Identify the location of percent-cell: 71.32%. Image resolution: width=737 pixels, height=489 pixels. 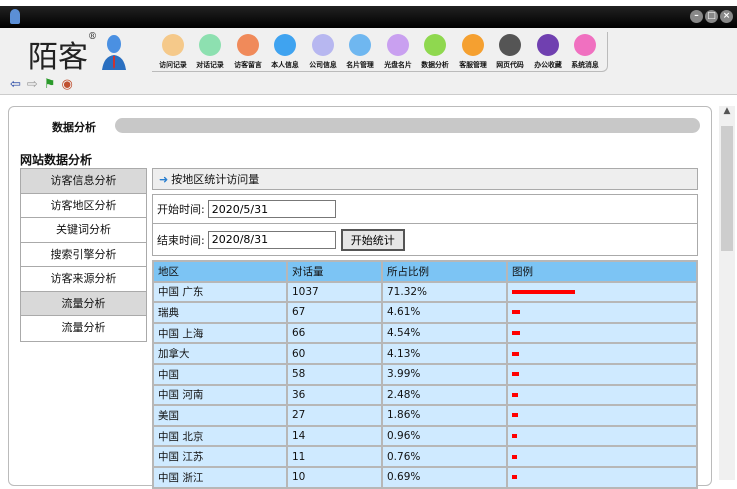
(444, 292).